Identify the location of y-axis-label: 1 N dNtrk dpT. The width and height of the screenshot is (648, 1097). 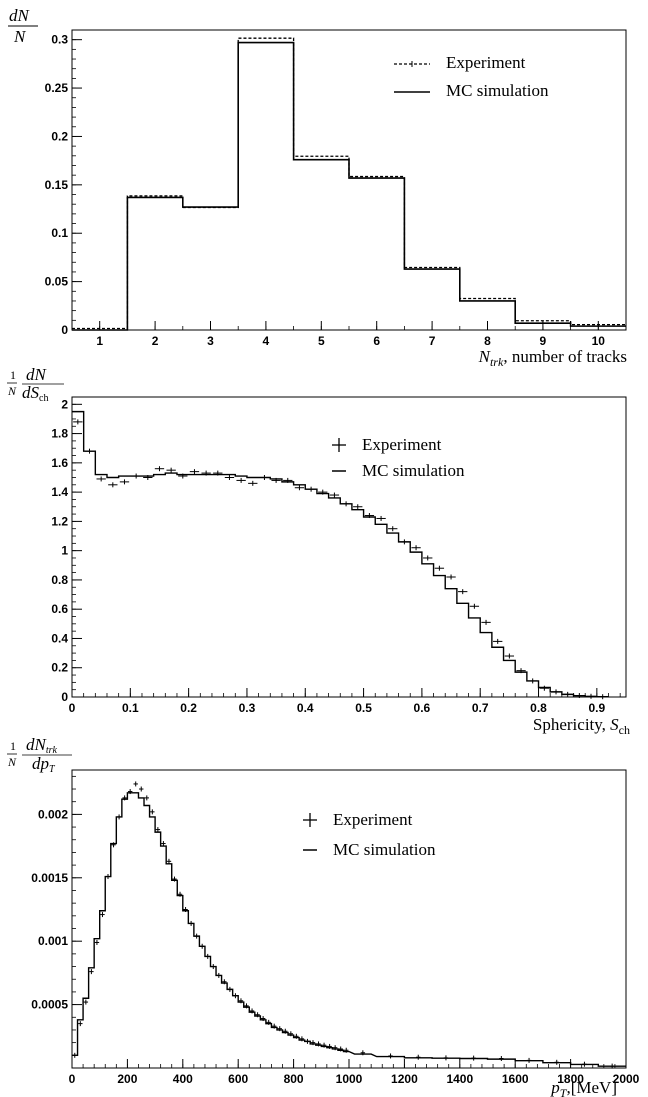
(39, 755).